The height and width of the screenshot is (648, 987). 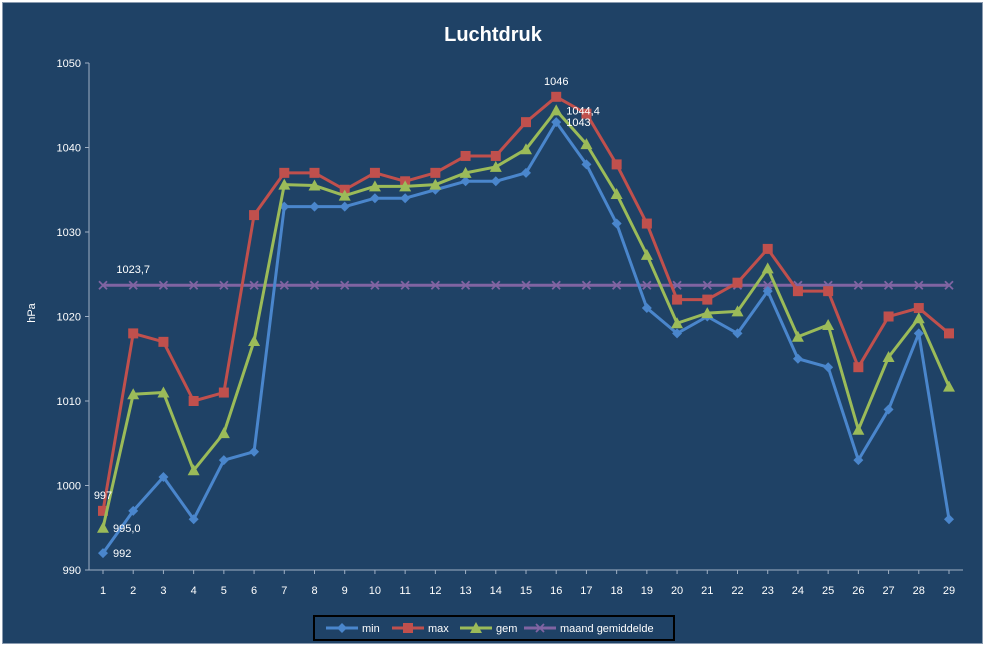 What do you see at coordinates (284, 591) in the screenshot?
I see `x-tick-label: 7` at bounding box center [284, 591].